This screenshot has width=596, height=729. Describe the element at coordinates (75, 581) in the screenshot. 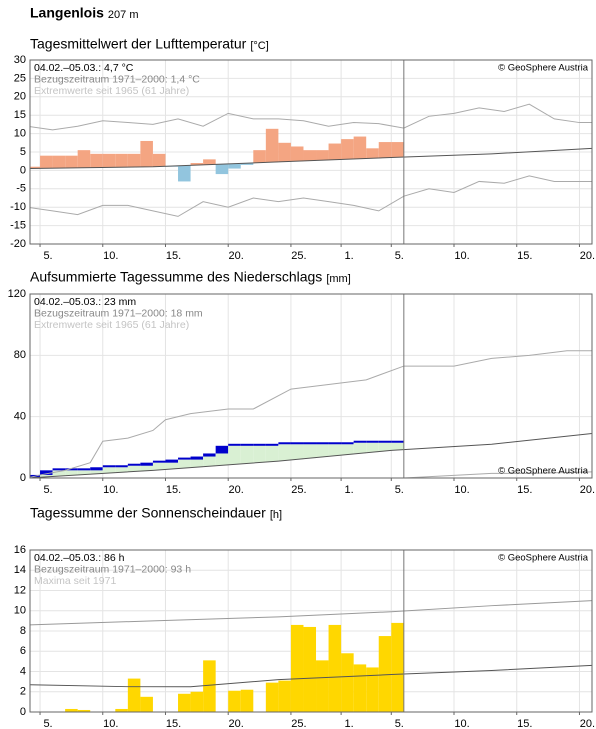

I see `annotation: Maxima seit 1971` at that location.